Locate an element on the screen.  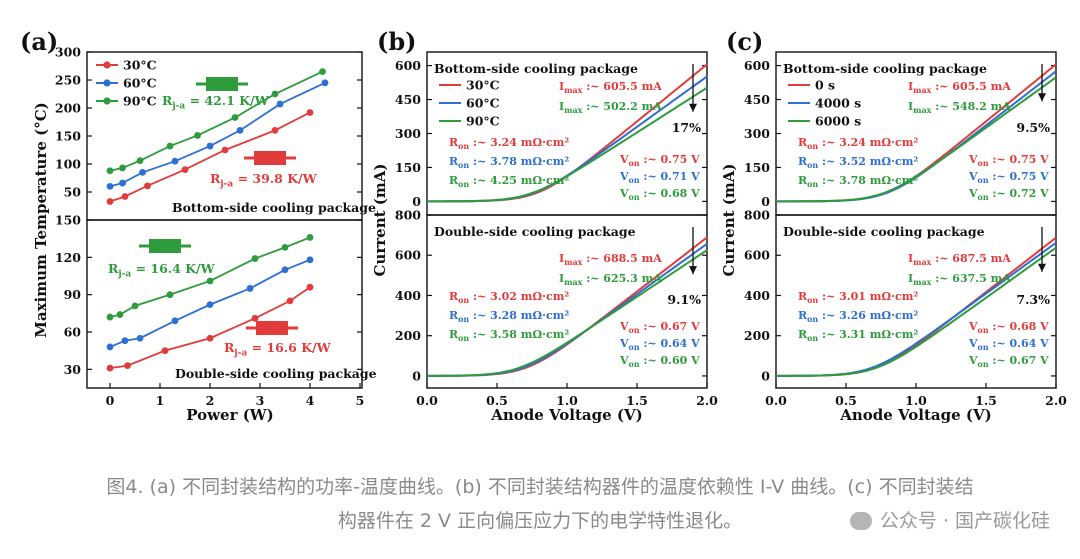
panel-c-double-imax-label: Imax :~ 687.5 mA is located at coordinates (959, 259).